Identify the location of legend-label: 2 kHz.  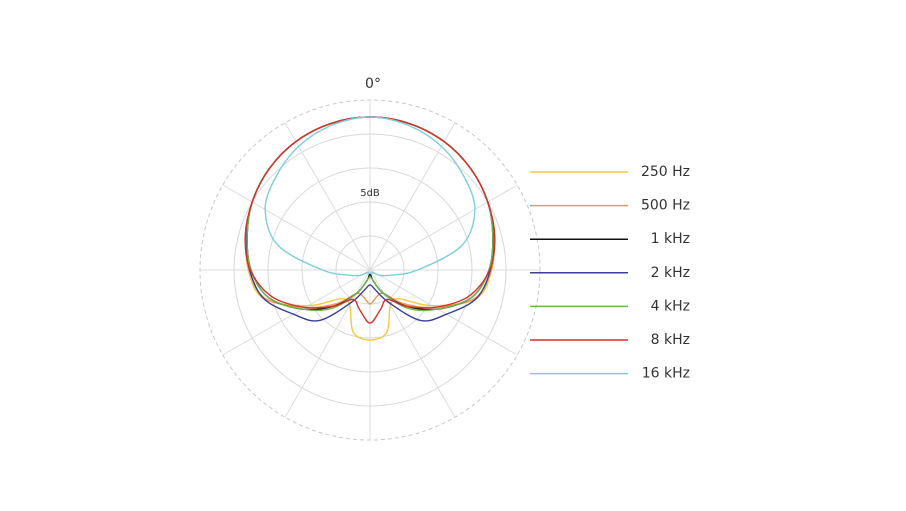
(670, 273).